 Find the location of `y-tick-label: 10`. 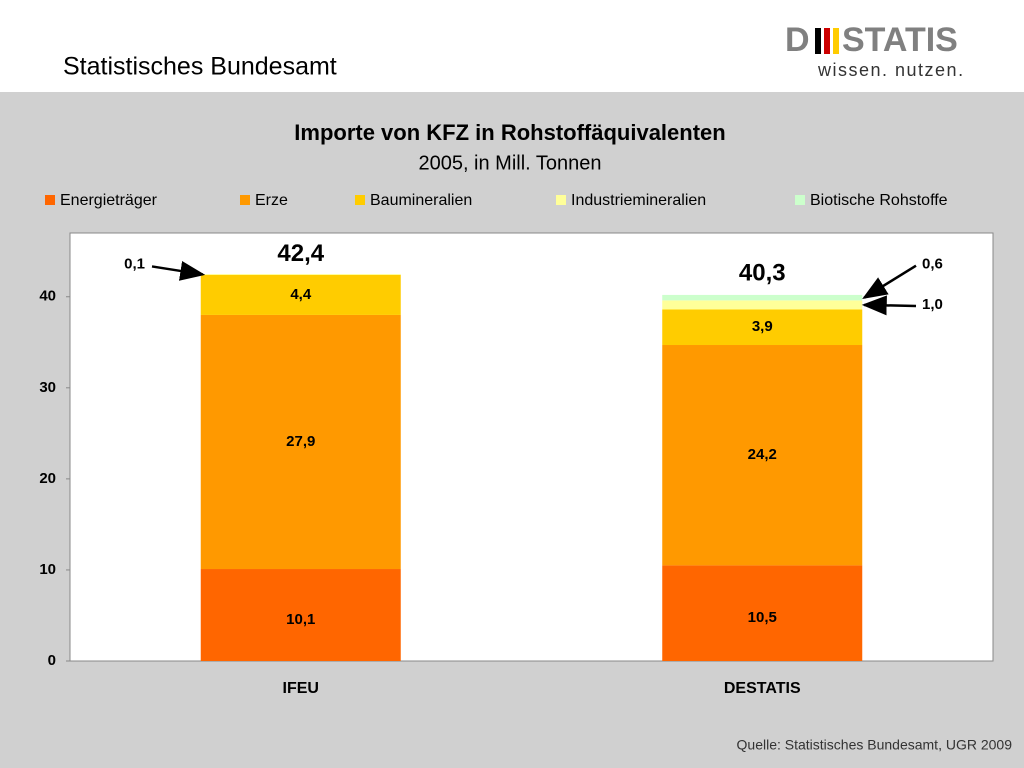

y-tick-label: 10 is located at coordinates (47, 569).